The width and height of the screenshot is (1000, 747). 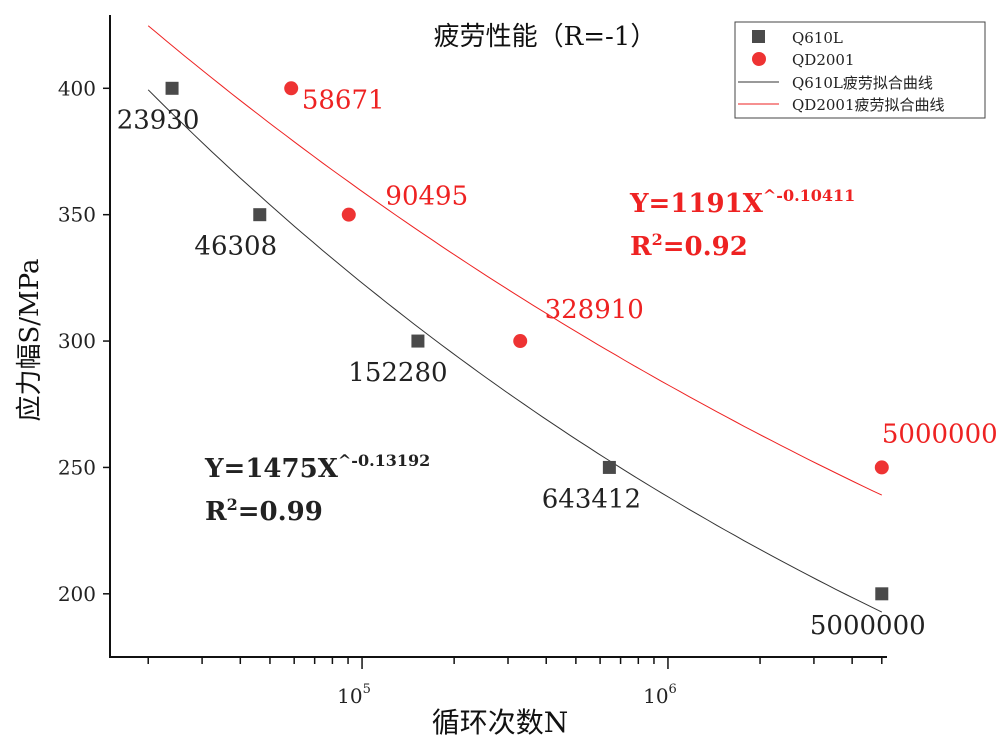 I want to click on legend: Q610L QD2001 Q610L疲劳拟合曲线 QD2001疲劳拟合曲线, so click(x=860, y=70).